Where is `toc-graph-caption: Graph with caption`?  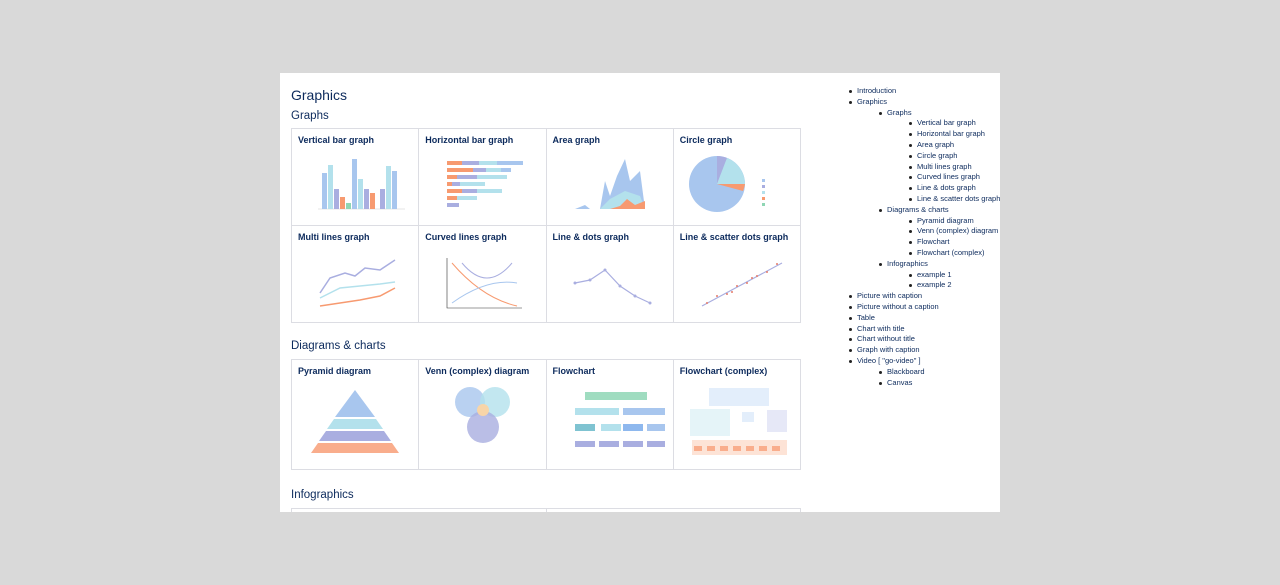
toc-graph-caption: Graph with caption is located at coordinates (924, 350).